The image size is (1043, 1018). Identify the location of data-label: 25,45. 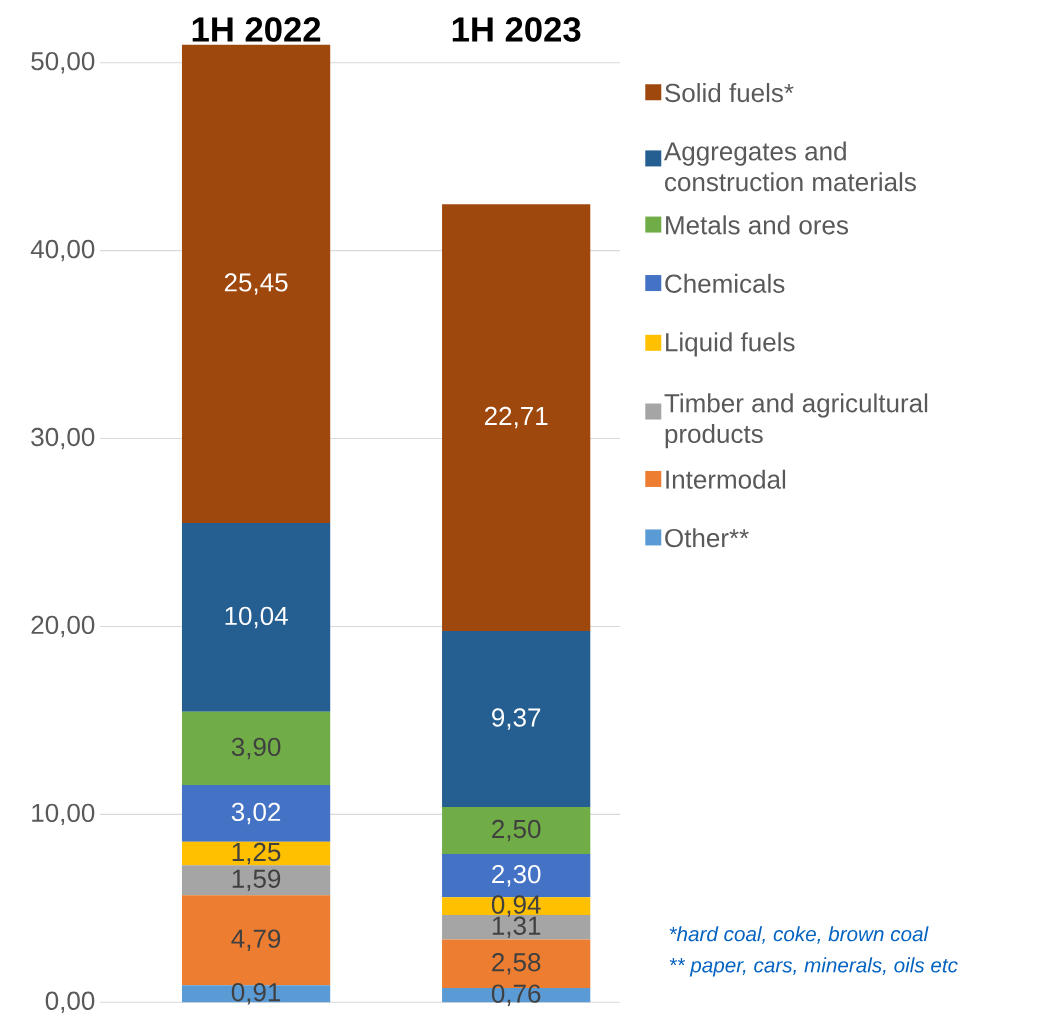
(256, 284).